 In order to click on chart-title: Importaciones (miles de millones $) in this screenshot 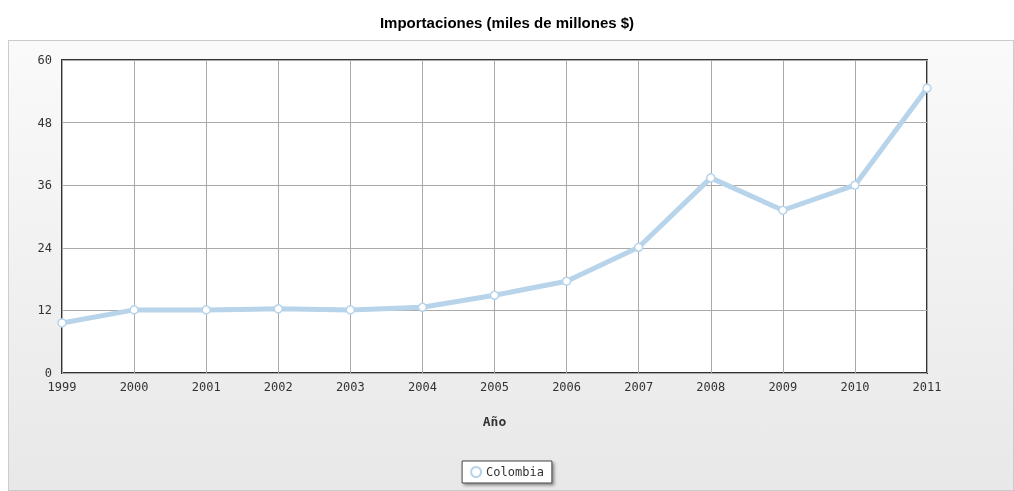, I will do `click(507, 22)`.